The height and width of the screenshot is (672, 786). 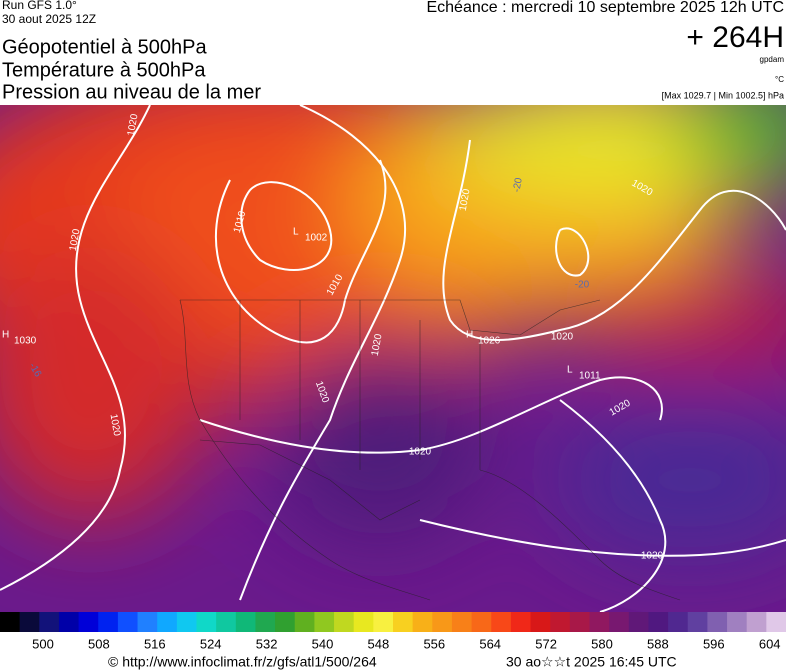 I want to click on unit-geo: gpdam, so click(x=772, y=59).